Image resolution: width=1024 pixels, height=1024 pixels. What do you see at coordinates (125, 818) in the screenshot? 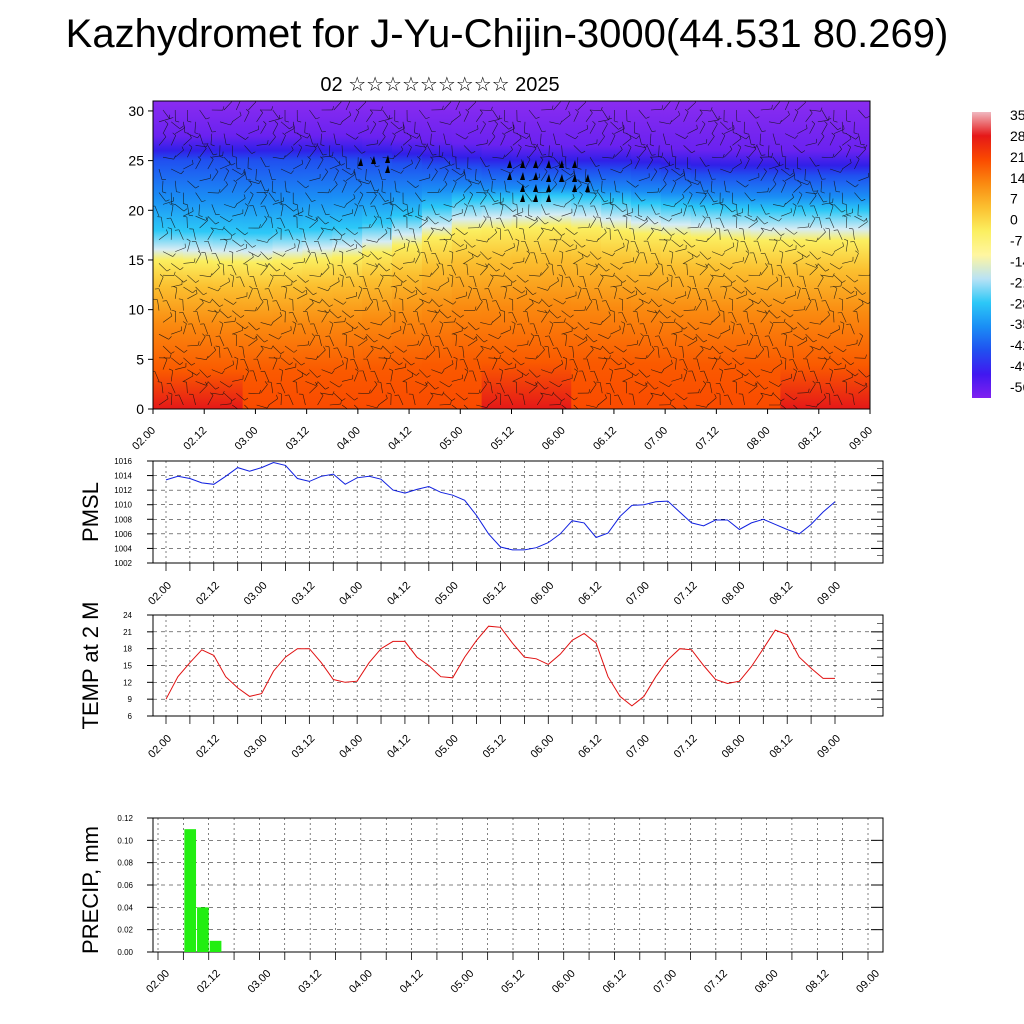
I see `y-tick-label: 0.12` at bounding box center [125, 818].